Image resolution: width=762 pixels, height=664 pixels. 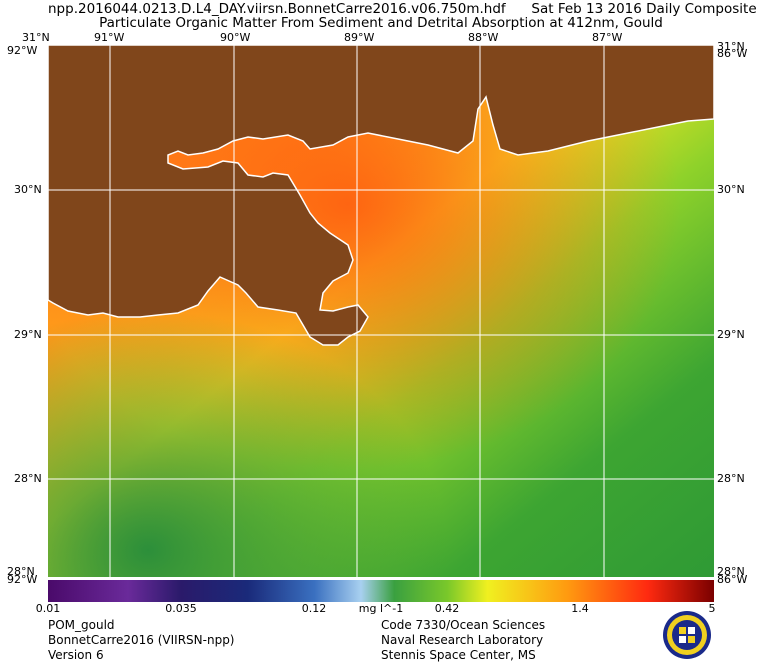 I want to click on colorbar, so click(x=381, y=591).